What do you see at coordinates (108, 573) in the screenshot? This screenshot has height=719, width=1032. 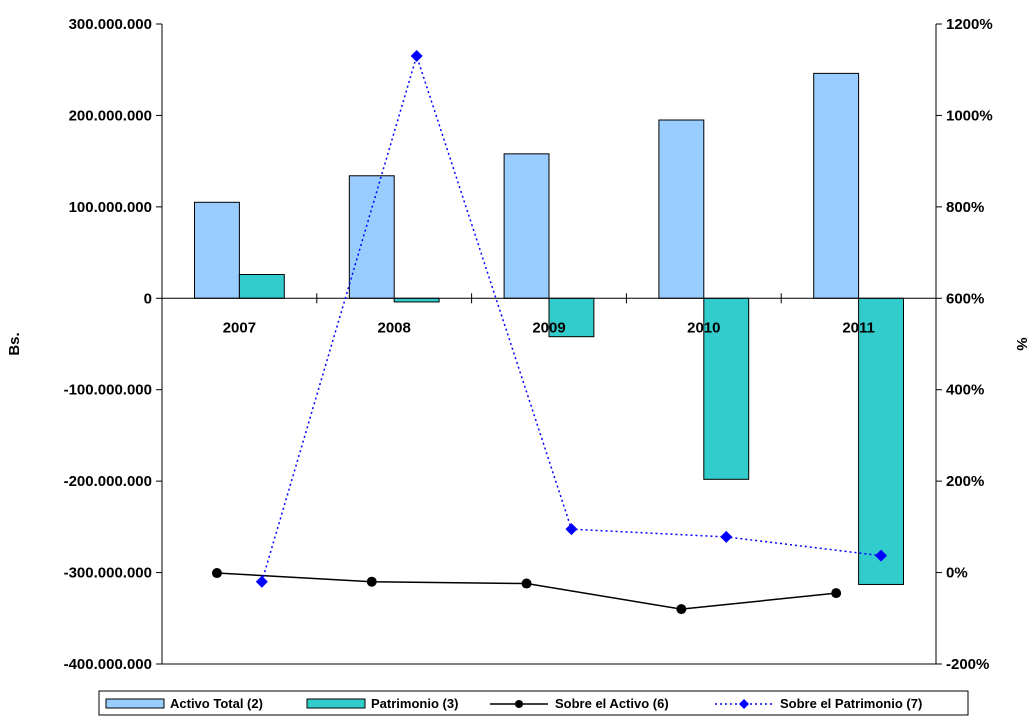 I see `left-tick-label: -300.000.000` at bounding box center [108, 573].